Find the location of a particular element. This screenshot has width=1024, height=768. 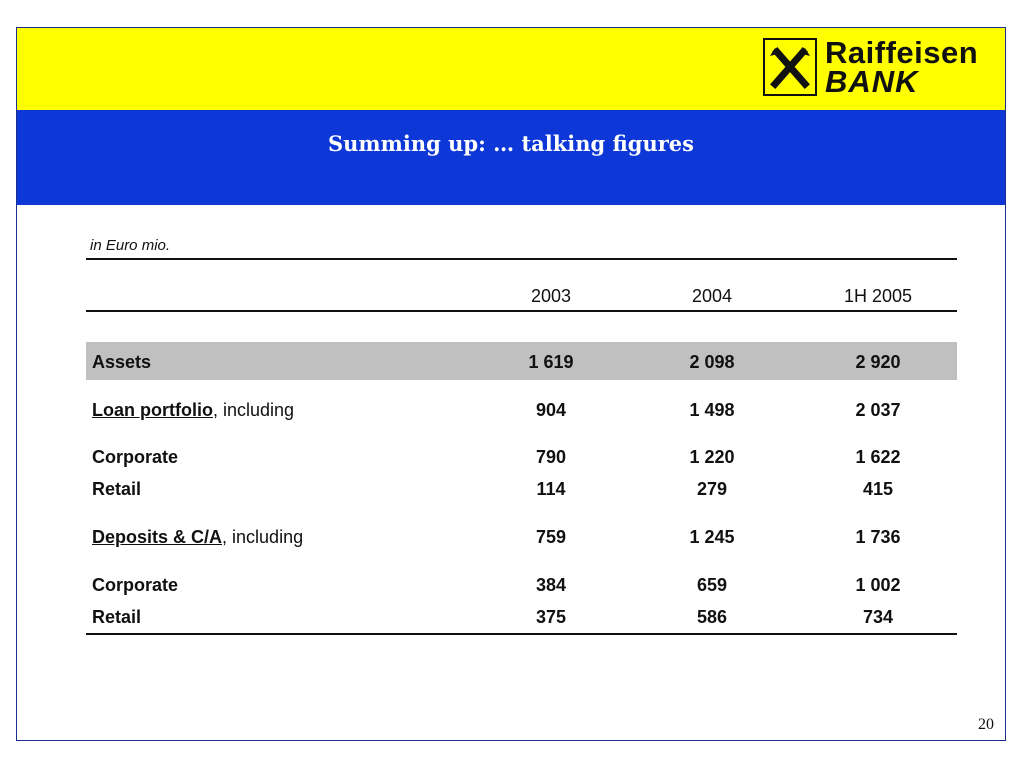

table-cell: 1 498 is located at coordinates (712, 410).